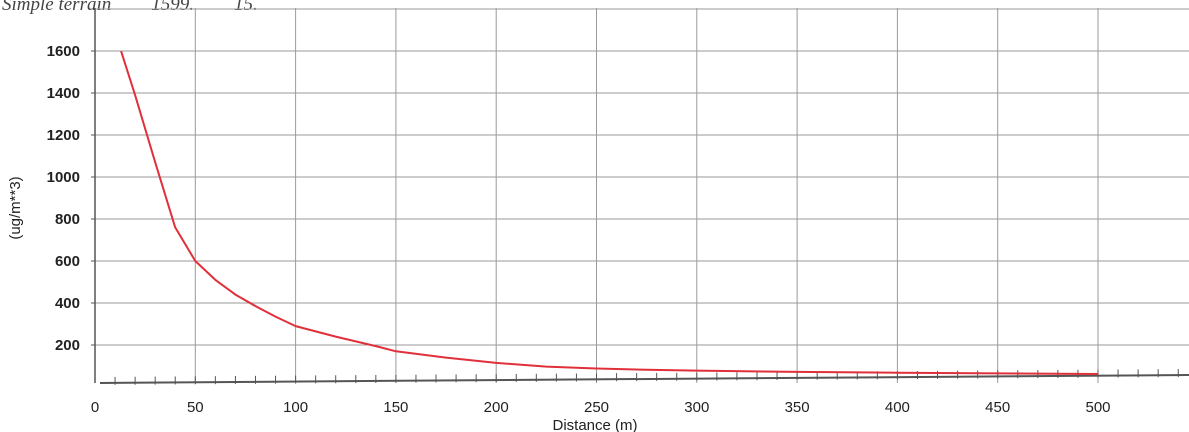  Describe the element at coordinates (67, 219) in the screenshot. I see `y-tick-label: 800` at that location.